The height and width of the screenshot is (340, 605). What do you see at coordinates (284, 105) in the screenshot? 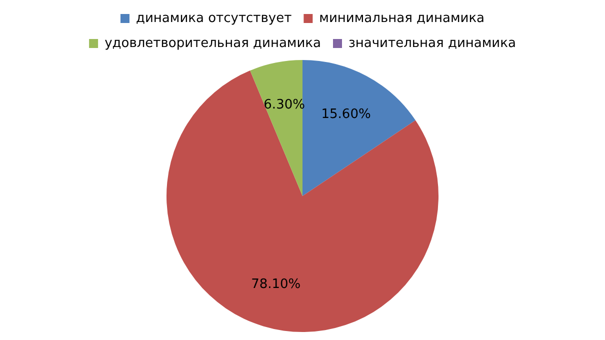
I see `data-label: 6.30%` at bounding box center [284, 105].